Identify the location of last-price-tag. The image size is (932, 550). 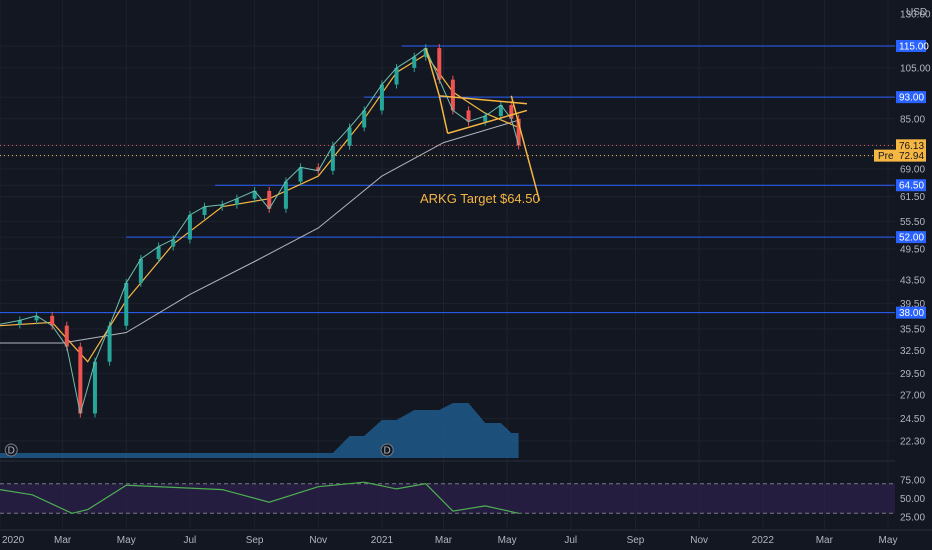
(911, 145).